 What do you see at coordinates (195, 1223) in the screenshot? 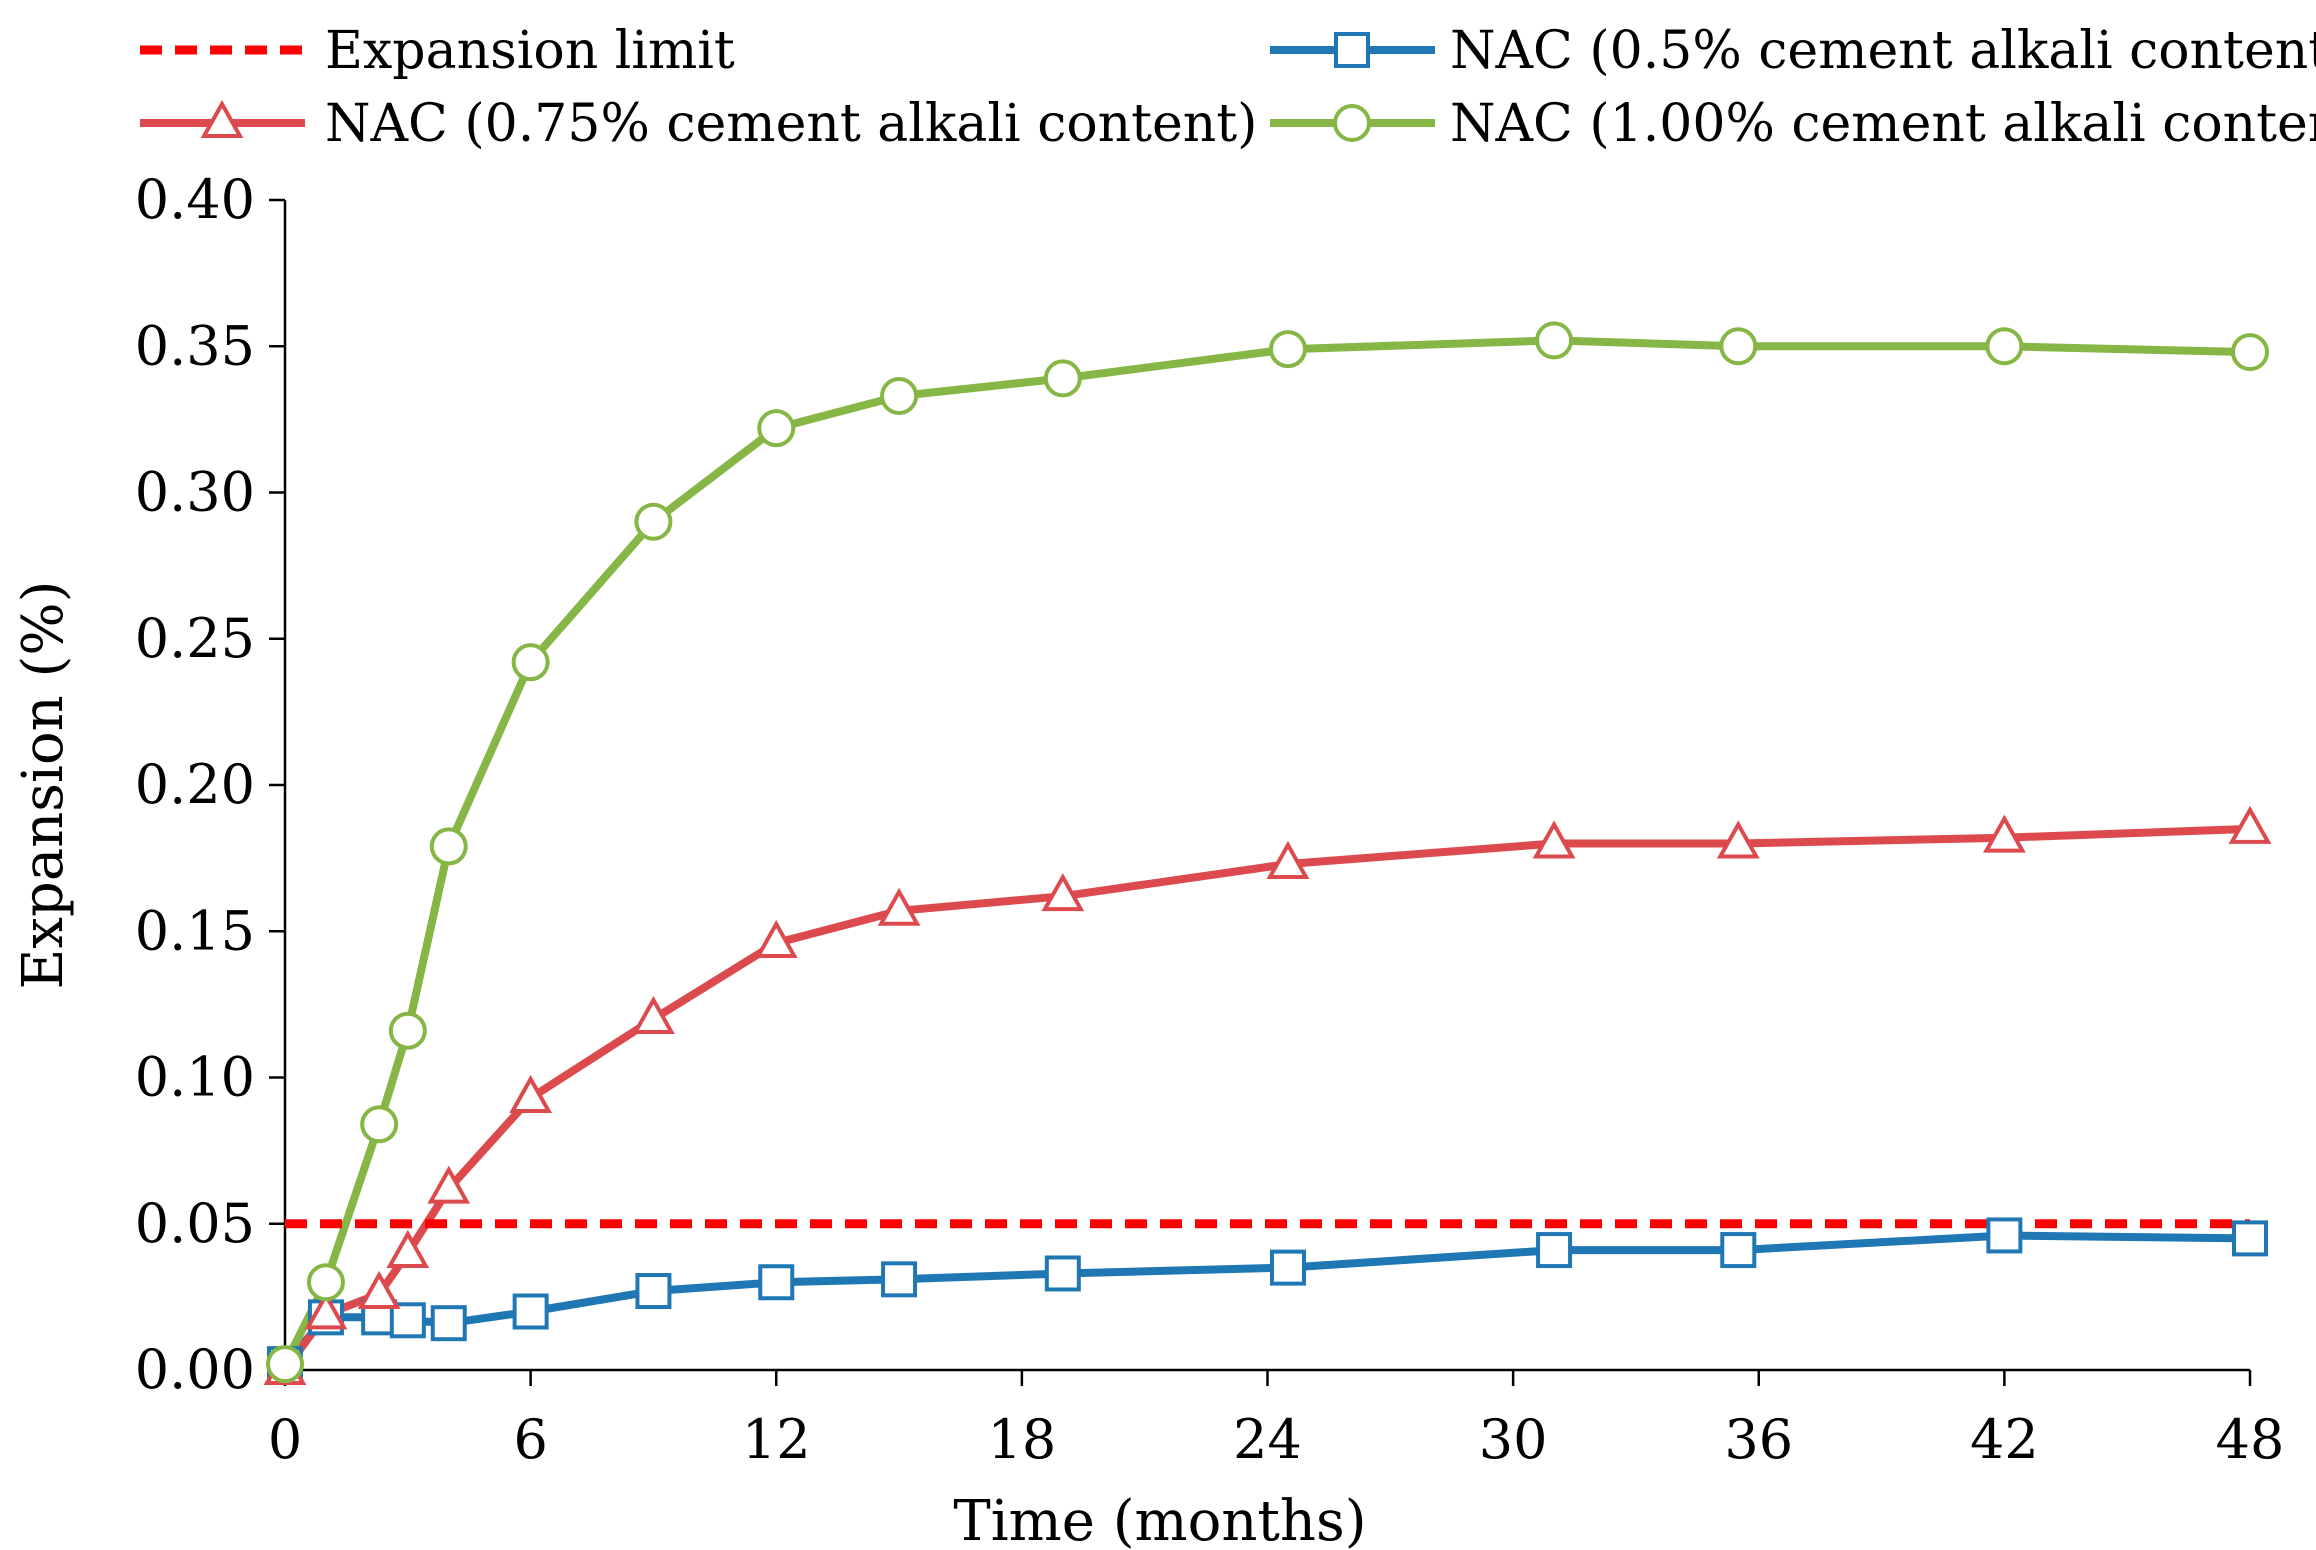
I see `y-tick-label: 0.05` at bounding box center [195, 1223].